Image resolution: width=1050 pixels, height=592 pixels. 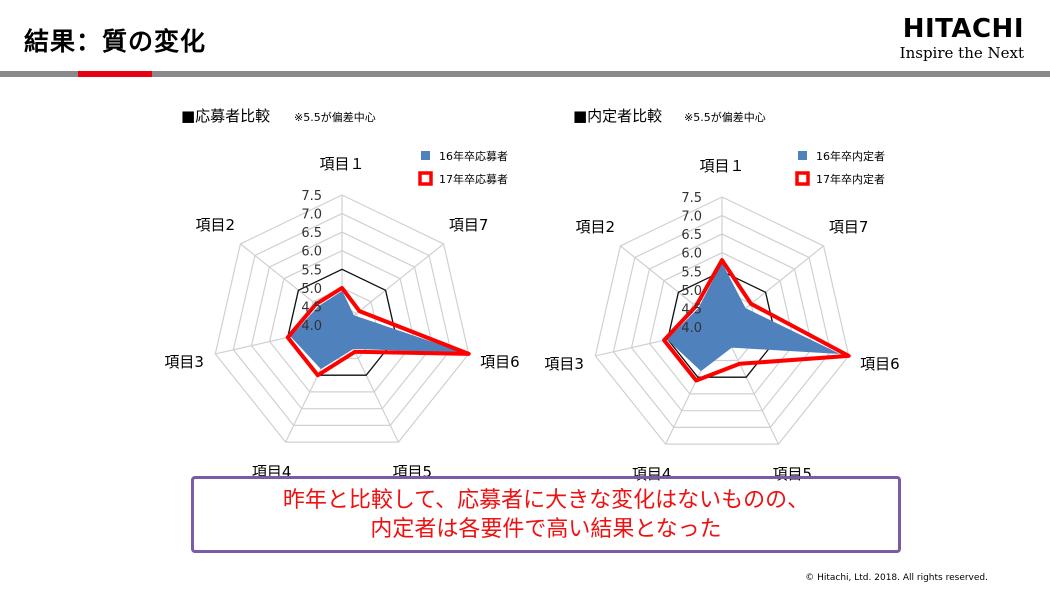 What do you see at coordinates (525, 74) in the screenshot?
I see `header-divider` at bounding box center [525, 74].